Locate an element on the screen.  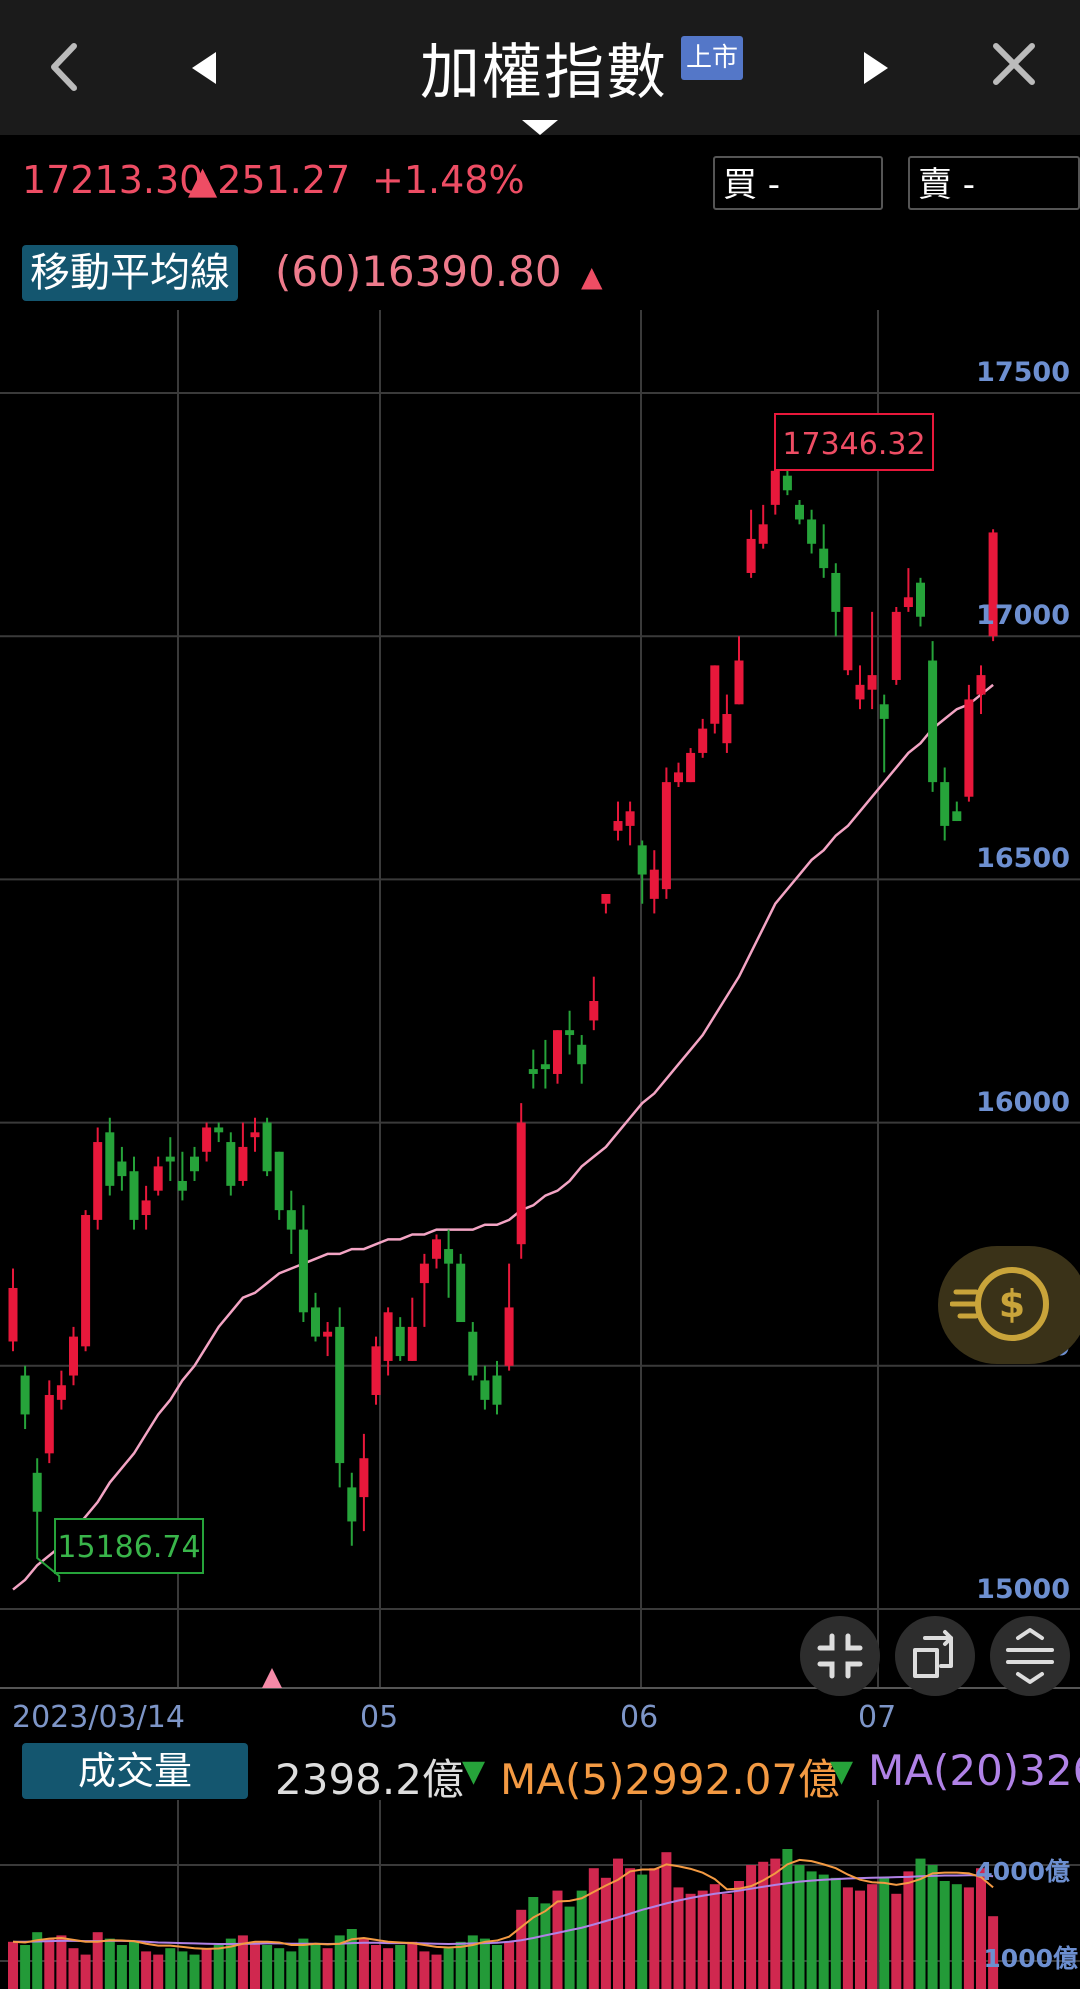
quick-trade-button: $ is located at coordinates (1009, 1305).